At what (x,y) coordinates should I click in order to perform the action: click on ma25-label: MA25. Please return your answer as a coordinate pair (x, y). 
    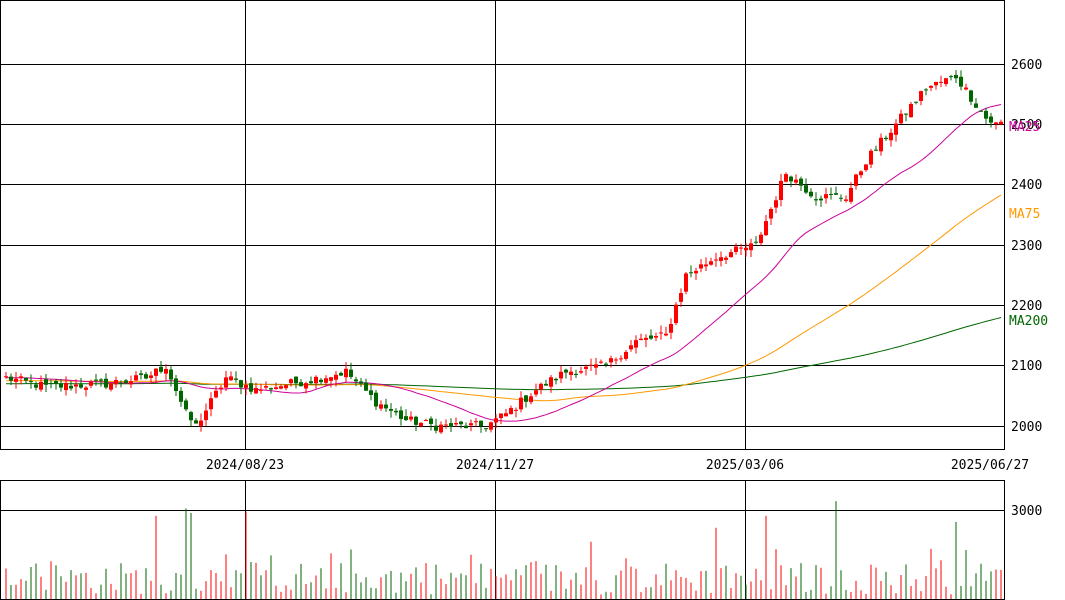
    Looking at the image, I should click on (1024, 127).